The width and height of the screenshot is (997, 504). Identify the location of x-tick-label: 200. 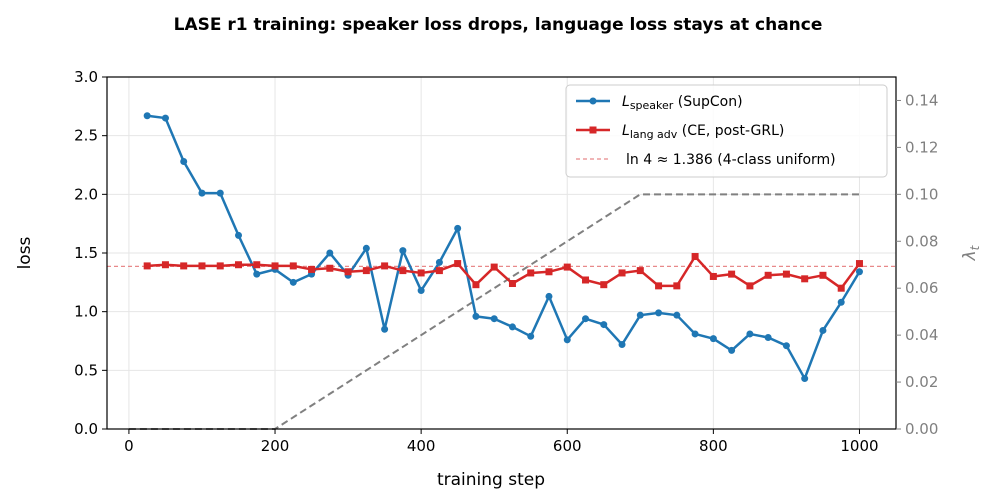
(275, 446).